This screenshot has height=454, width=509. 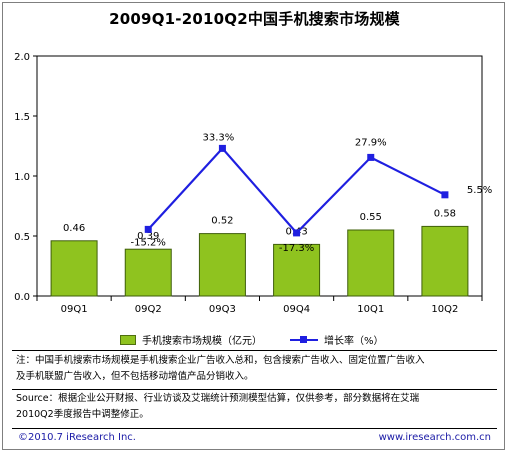 I want to click on footer-website: www.iresearch.com.cn, so click(x=434, y=437).